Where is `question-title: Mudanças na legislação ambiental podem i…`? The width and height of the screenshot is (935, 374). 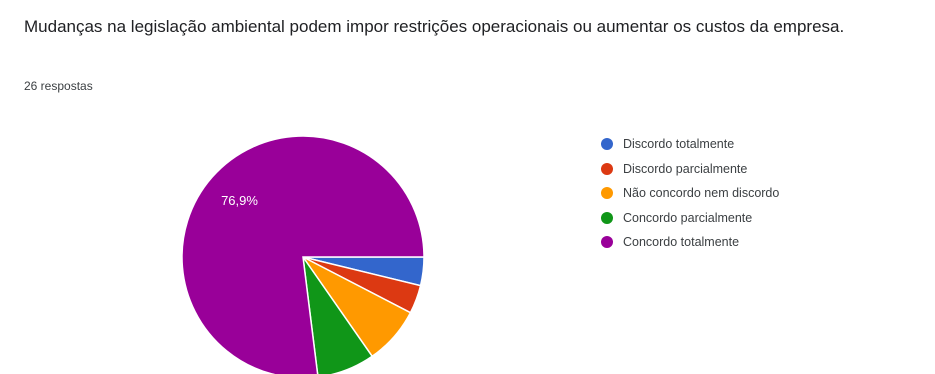 question-title: Mudanças na legislação ambiental podem i… is located at coordinates (434, 26).